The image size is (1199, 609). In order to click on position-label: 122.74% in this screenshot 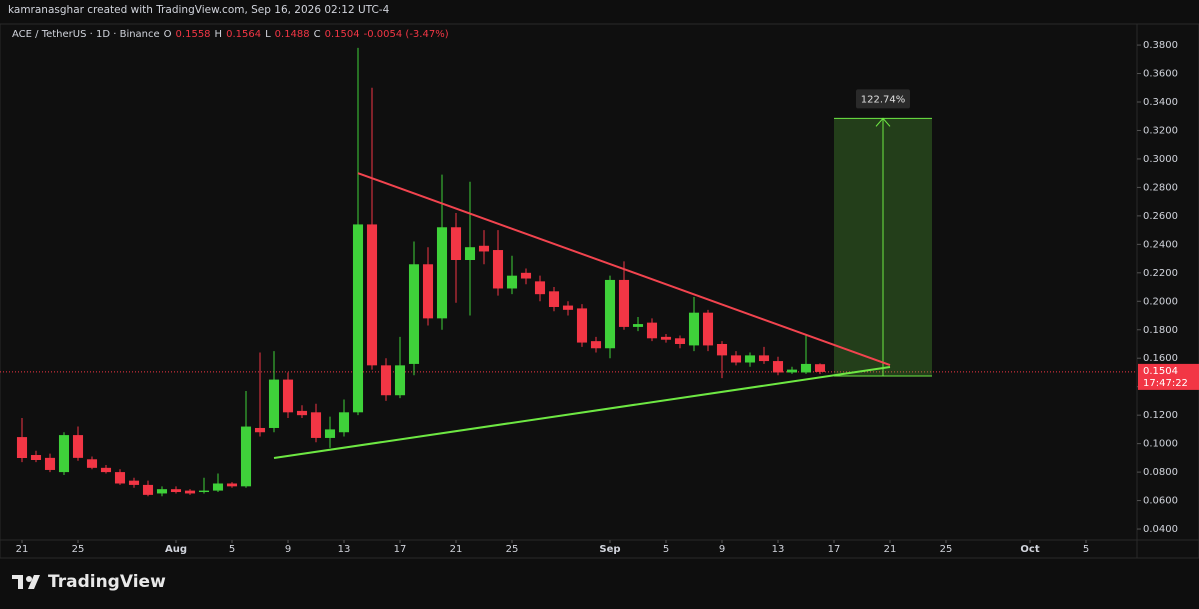, I will do `click(883, 99)`.